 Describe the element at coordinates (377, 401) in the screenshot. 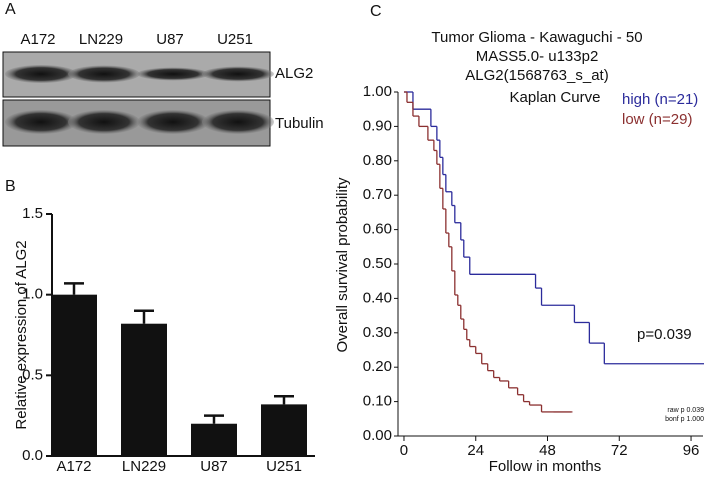

I see `y-tick-label: 0.10` at that location.